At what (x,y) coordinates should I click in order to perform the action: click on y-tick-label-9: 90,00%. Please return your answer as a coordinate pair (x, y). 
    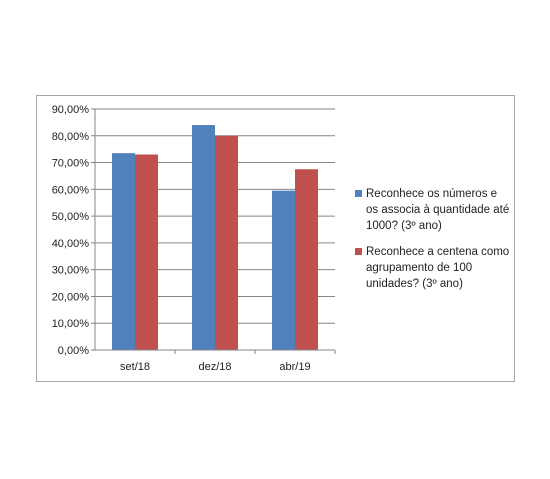
    Looking at the image, I should click on (71, 110).